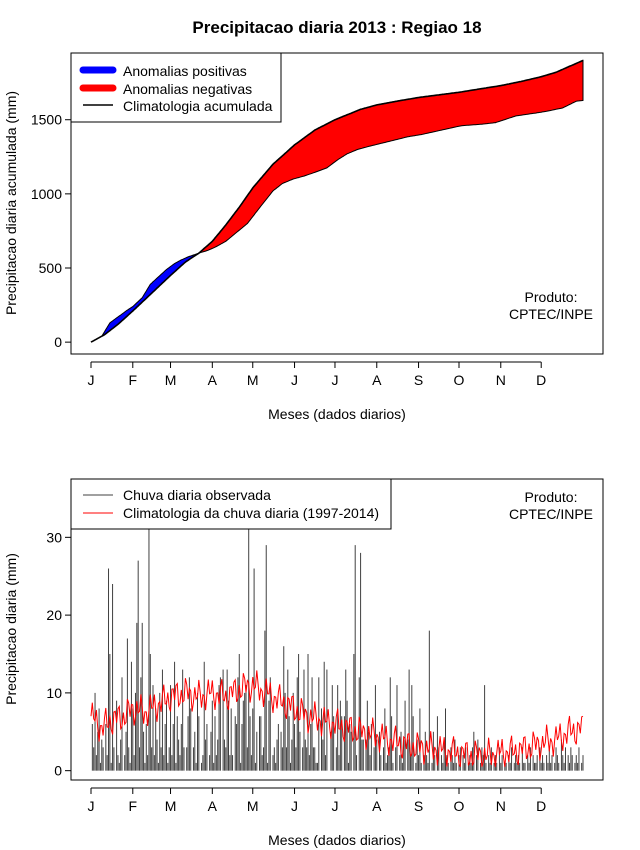 The width and height of the screenshot is (640, 850). I want to click on bottom-y-tick-label: 0, so click(58, 771).